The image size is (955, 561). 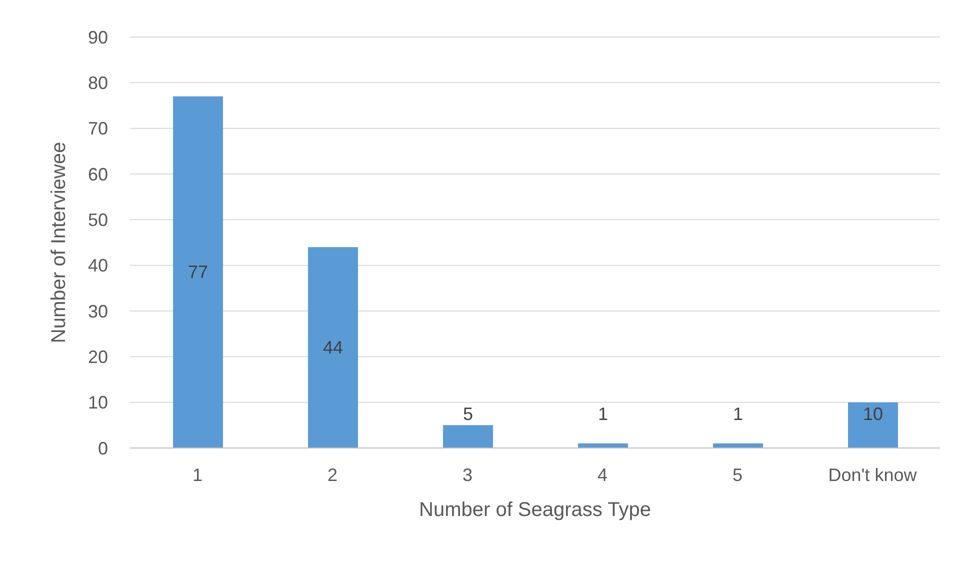 What do you see at coordinates (98, 174) in the screenshot?
I see `y-tick-label: 60` at bounding box center [98, 174].